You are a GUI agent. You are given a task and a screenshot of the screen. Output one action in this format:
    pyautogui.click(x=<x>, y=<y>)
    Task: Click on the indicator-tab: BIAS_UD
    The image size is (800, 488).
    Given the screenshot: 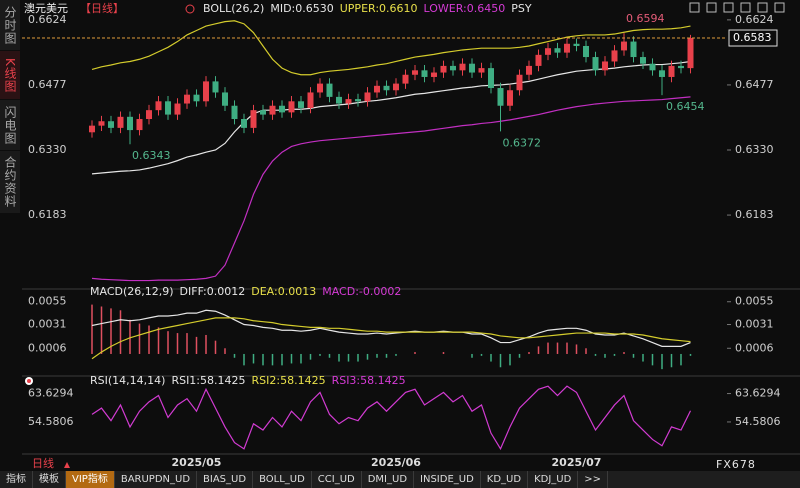 What is the action you would take?
    pyautogui.click(x=225, y=479)
    